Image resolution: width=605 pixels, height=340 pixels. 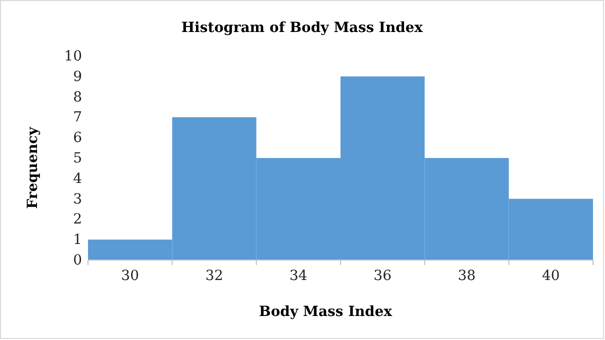 I want to click on x-axis-title: Body Mass Index, so click(x=326, y=312).